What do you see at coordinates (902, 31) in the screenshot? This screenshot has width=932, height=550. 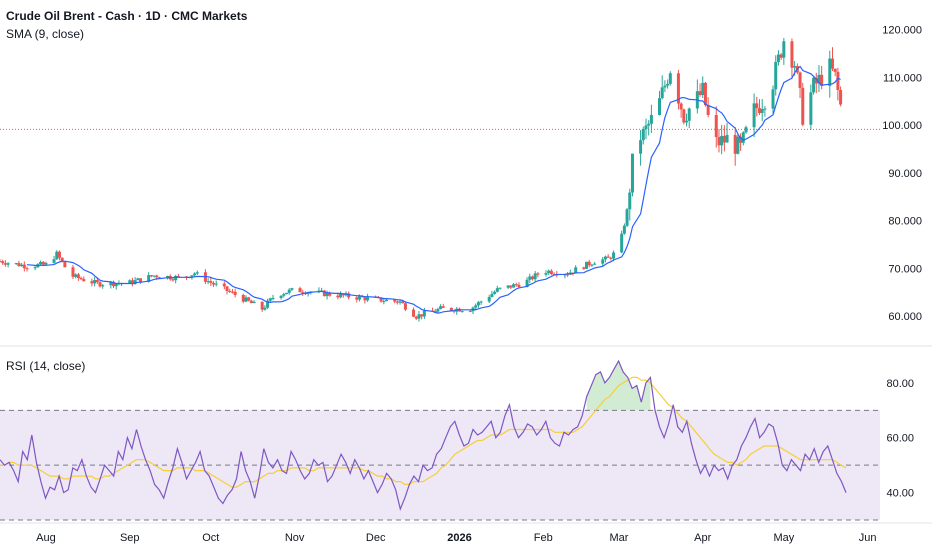 I see `price-tick-label: 120.000` at bounding box center [902, 31].